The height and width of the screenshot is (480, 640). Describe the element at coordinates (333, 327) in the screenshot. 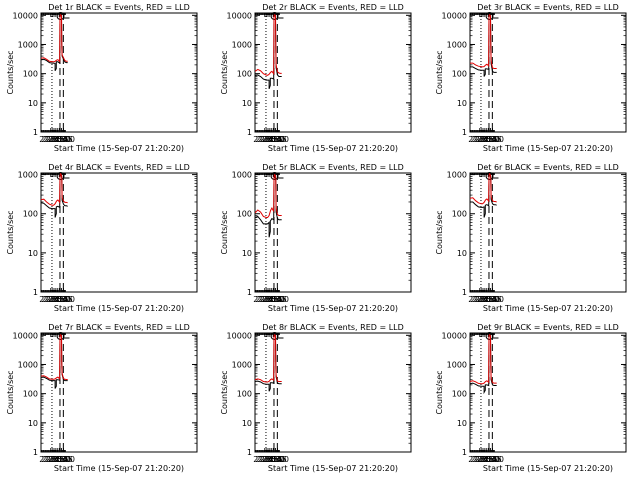

I see `chart-title: Det 8r BLACK = Events, RED = LLD` at that location.